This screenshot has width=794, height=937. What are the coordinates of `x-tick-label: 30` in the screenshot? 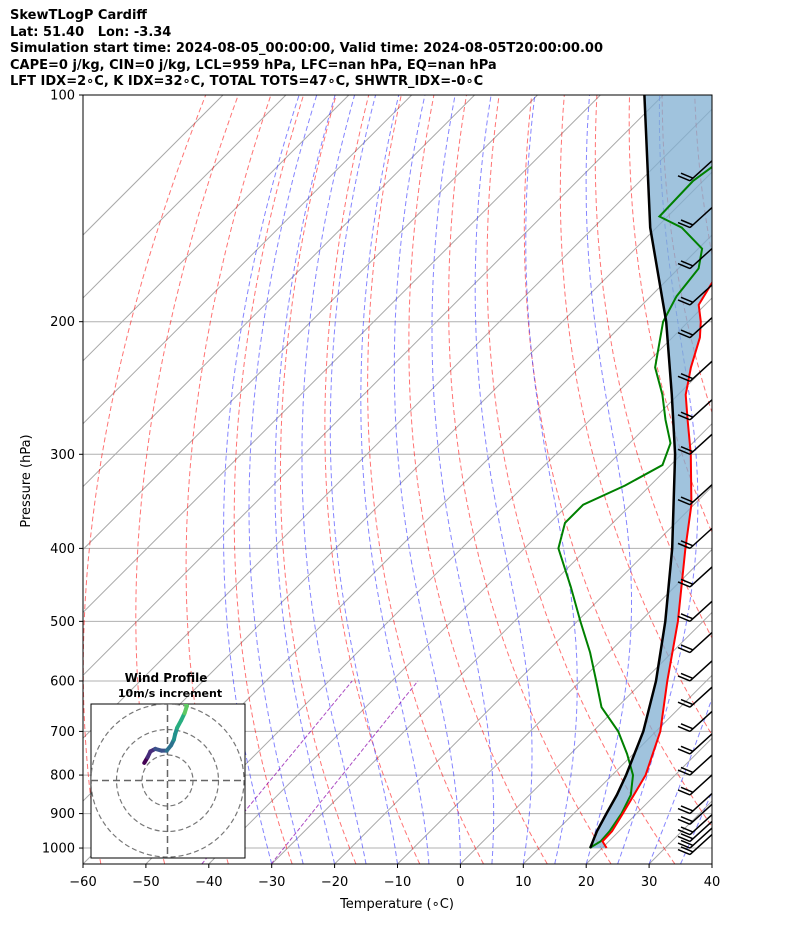 It's located at (649, 882).